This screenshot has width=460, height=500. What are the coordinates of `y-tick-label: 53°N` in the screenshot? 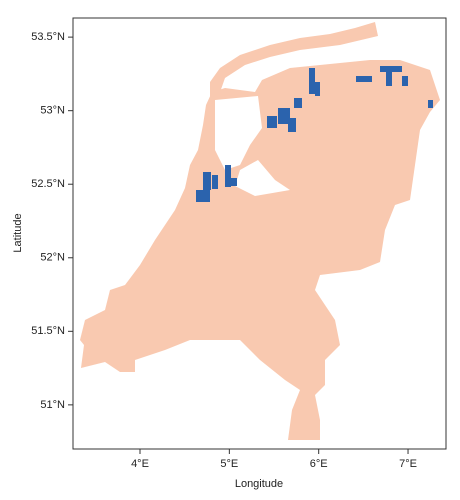 It's located at (52, 111).